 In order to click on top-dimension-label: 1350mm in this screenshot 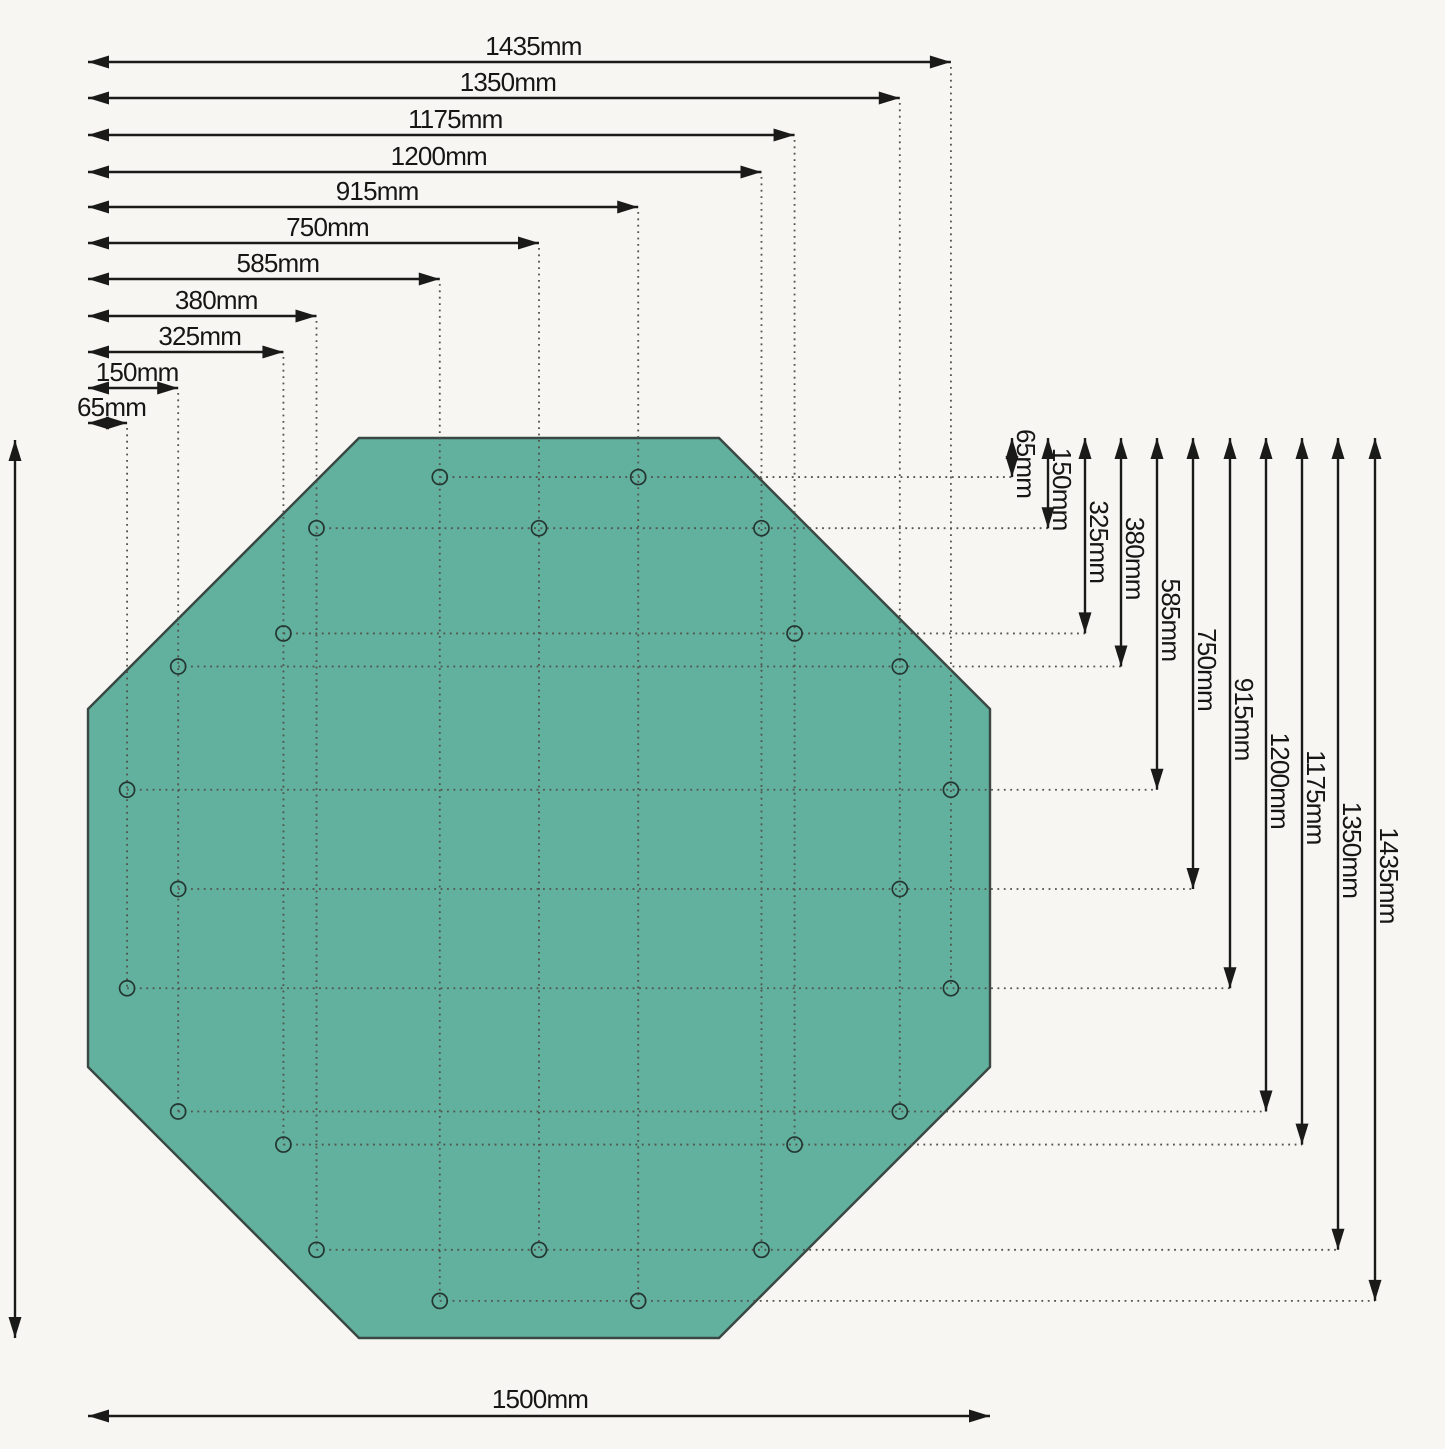, I will do `click(508, 82)`.